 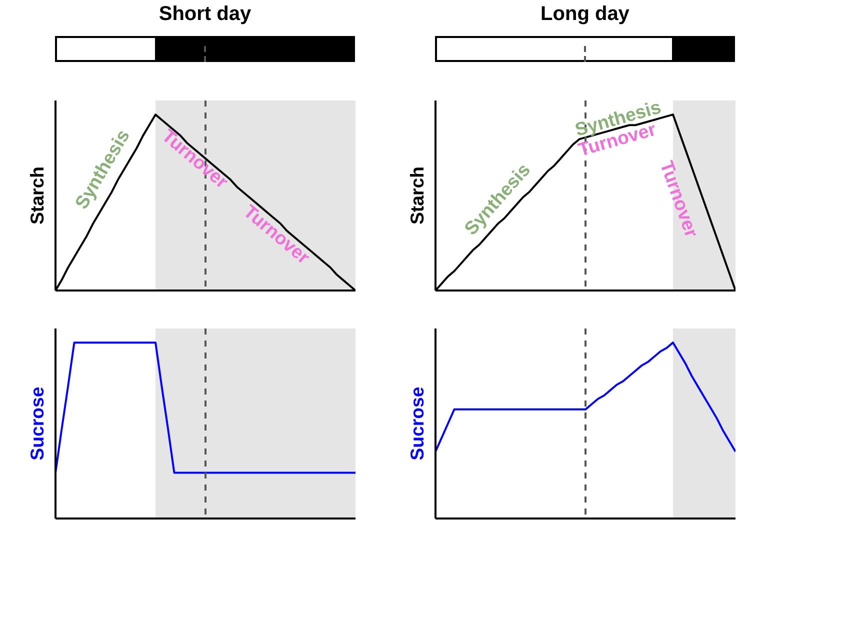 What do you see at coordinates (205, 14) in the screenshot?
I see `chart-title: Short day` at bounding box center [205, 14].